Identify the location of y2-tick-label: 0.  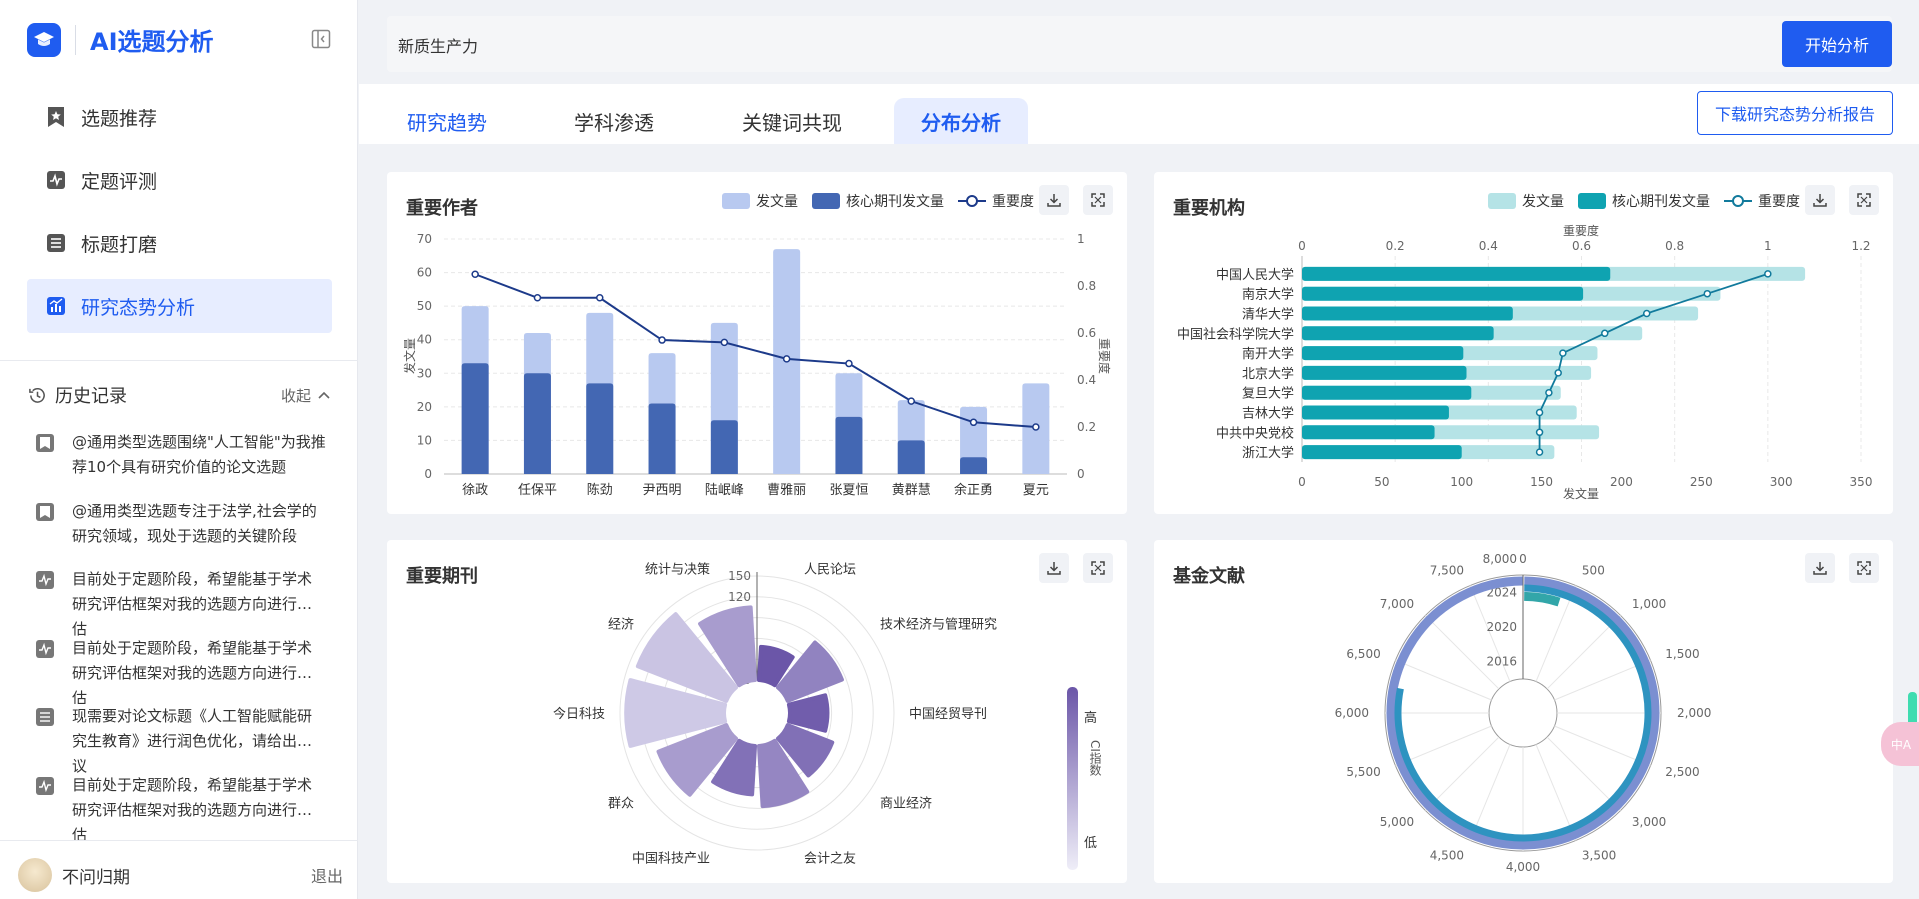
(1081, 474).